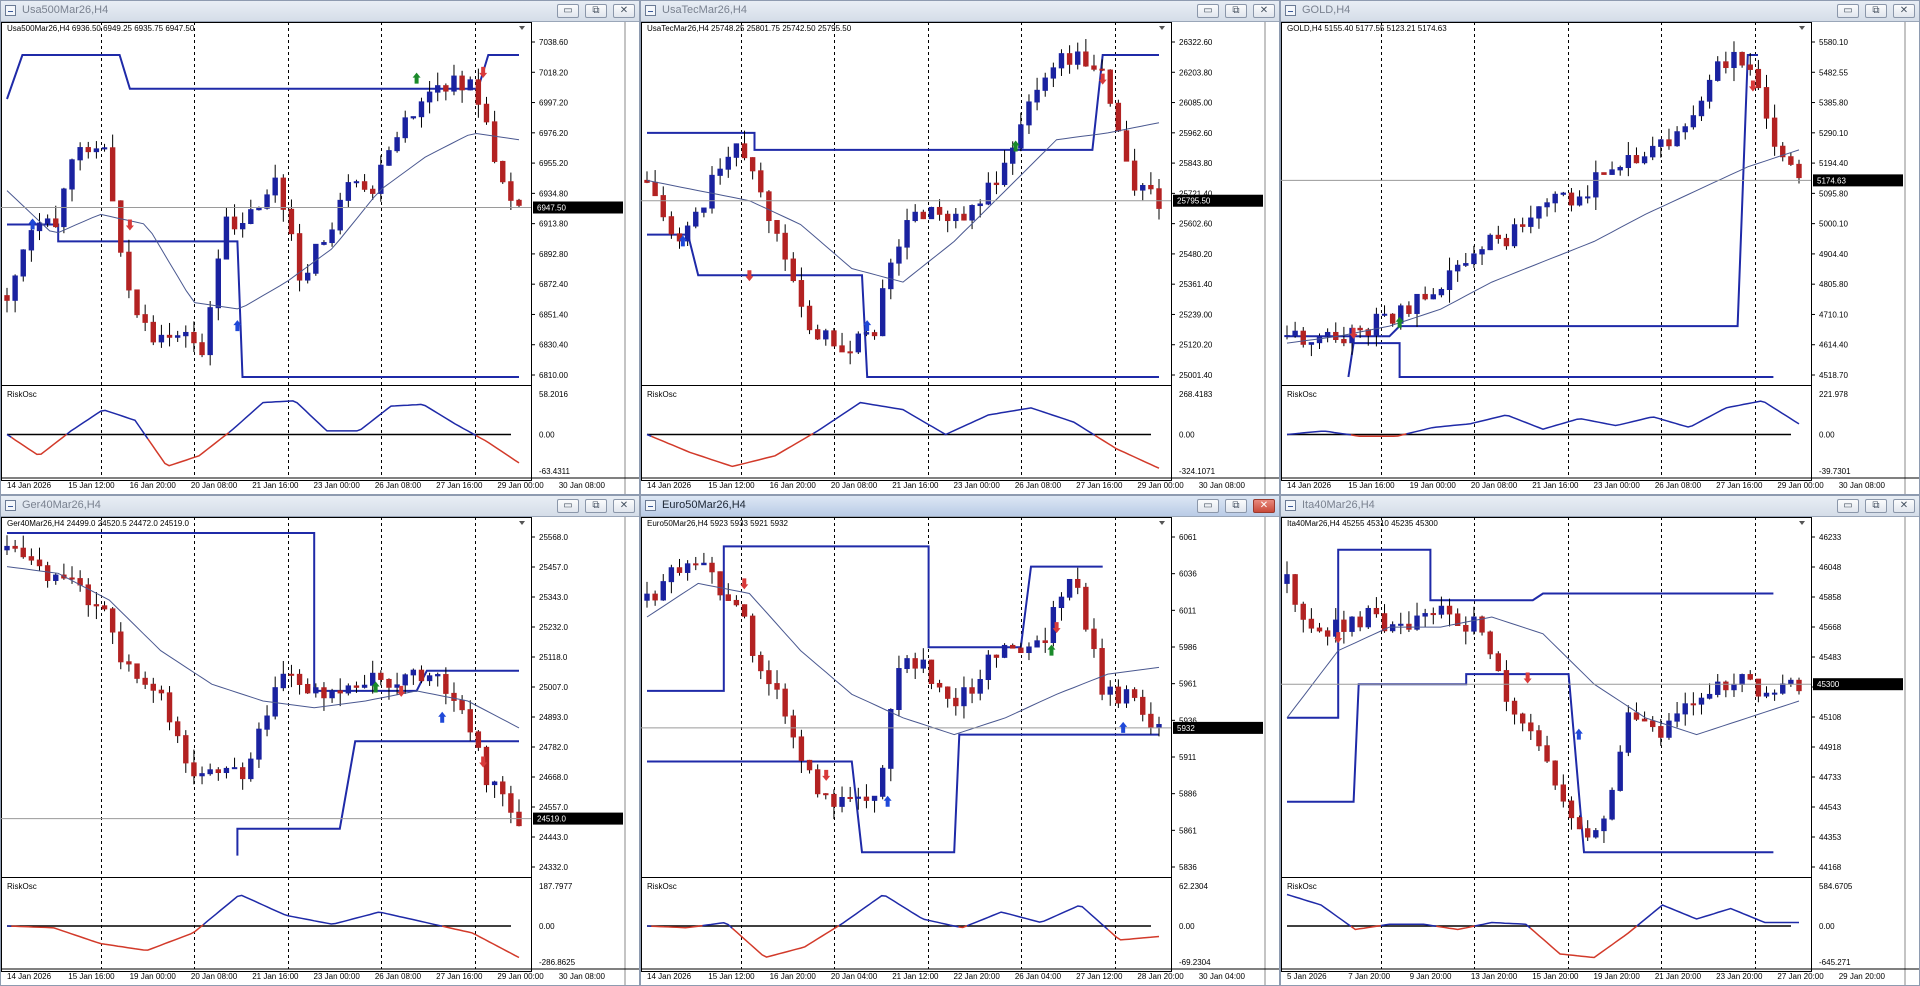  Describe the element at coordinates (1160, 976) in the screenshot. I see `time-axis-label: 28 Jan 20:00` at that location.